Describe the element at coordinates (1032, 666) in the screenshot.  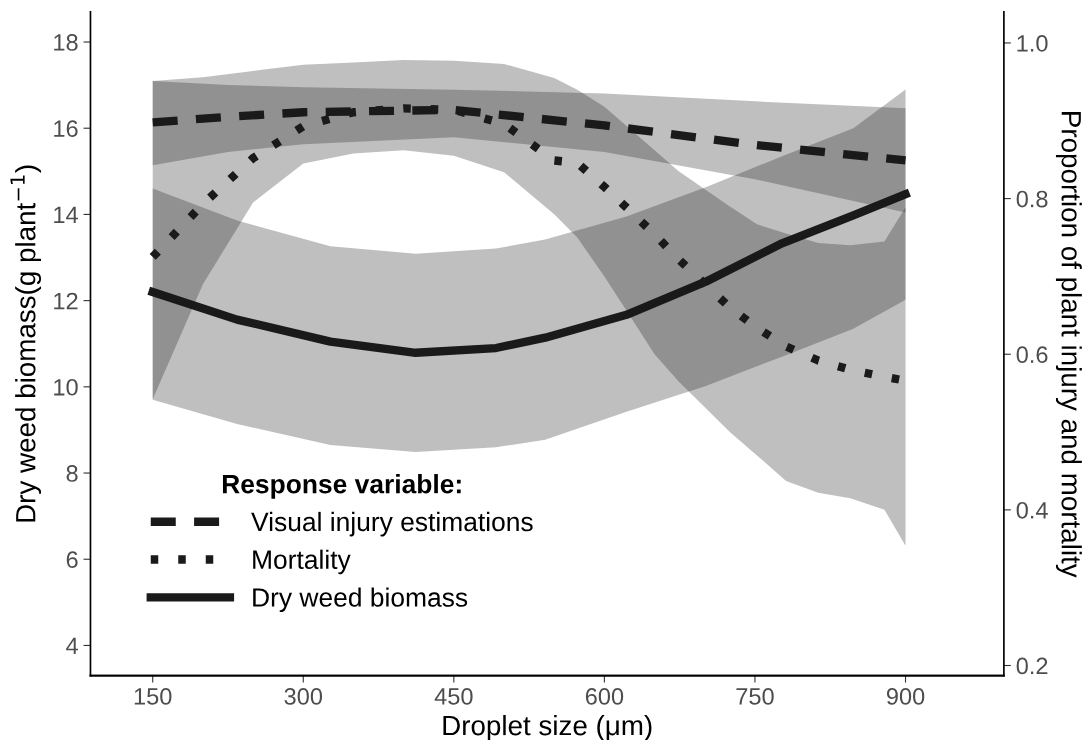
I see `y2-tick-label: 0.2` at that location.